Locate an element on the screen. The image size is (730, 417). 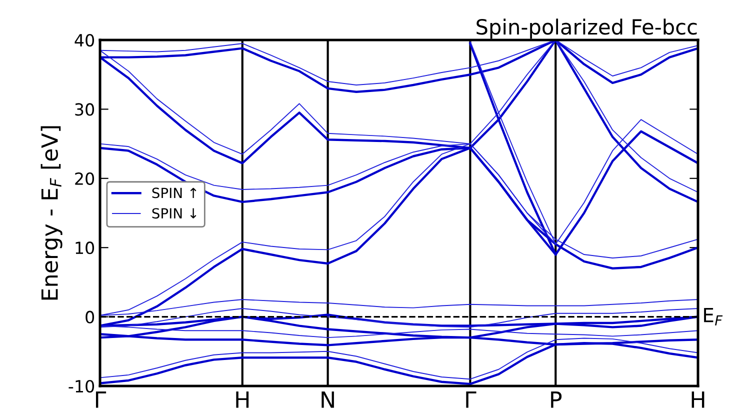
y-tick-label: 40 is located at coordinates (84, 40).